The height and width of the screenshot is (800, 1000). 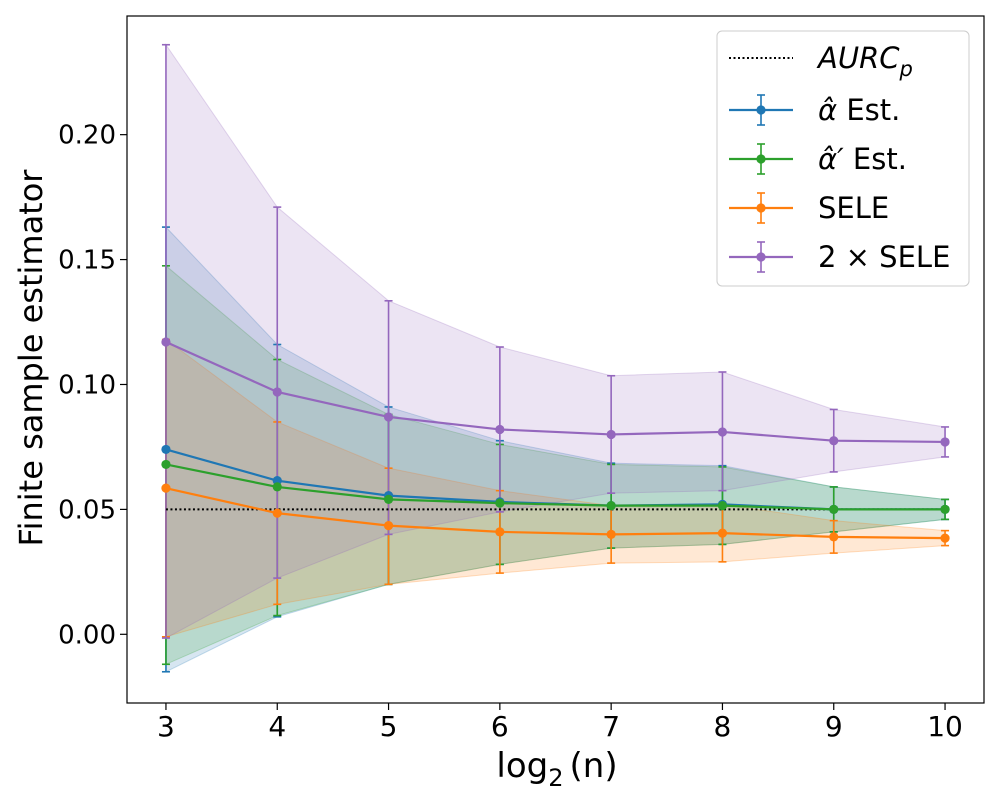 I want to click on x-tick-label: 7, so click(x=611, y=726).